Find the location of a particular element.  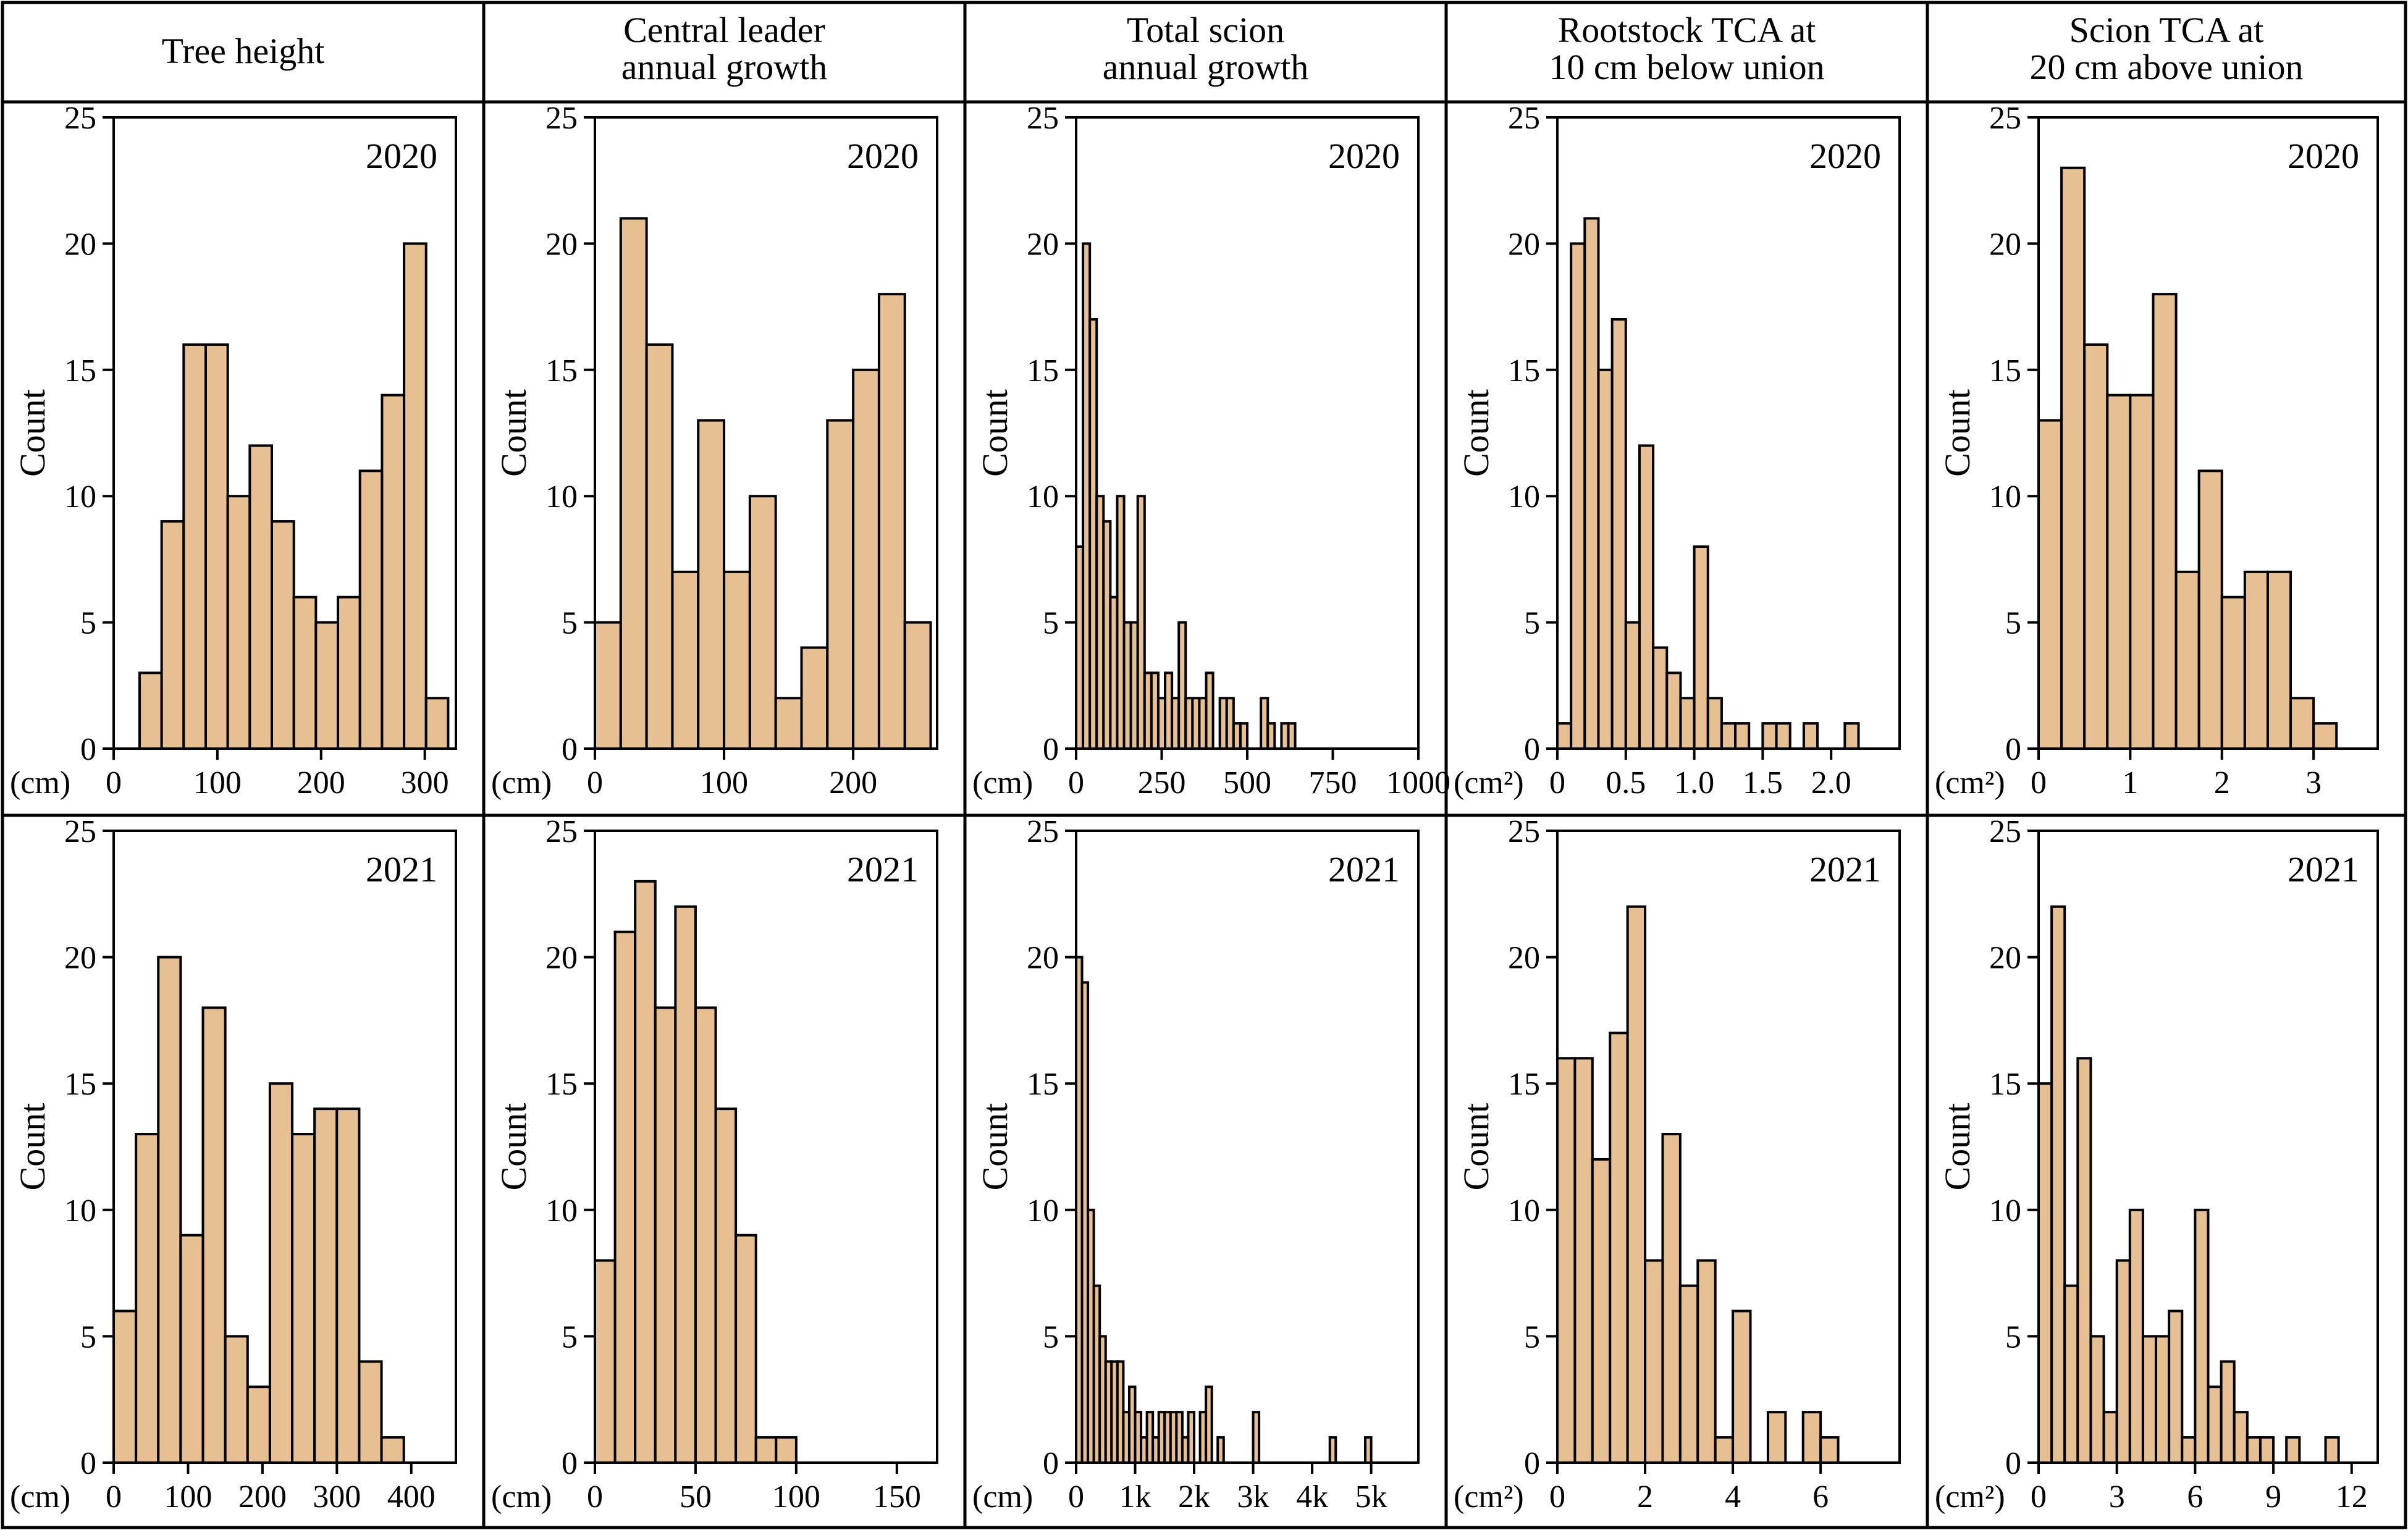

histogram-panel: 0 5 10 15 20 25 0 100 200 300 (cm) Count 2020 is located at coordinates (233, 451).